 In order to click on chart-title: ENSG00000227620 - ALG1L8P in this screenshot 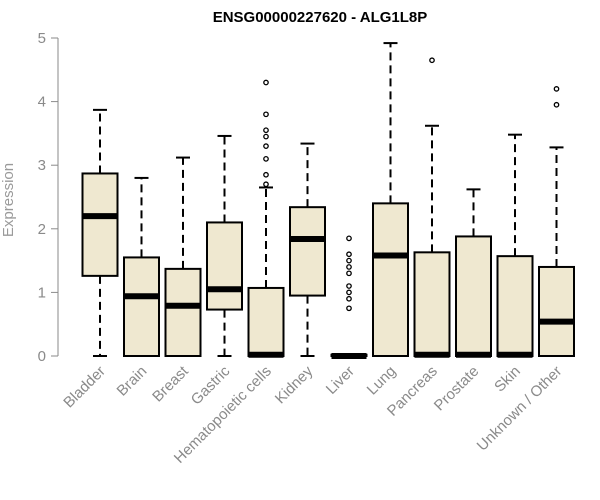, I will do `click(320, 17)`.